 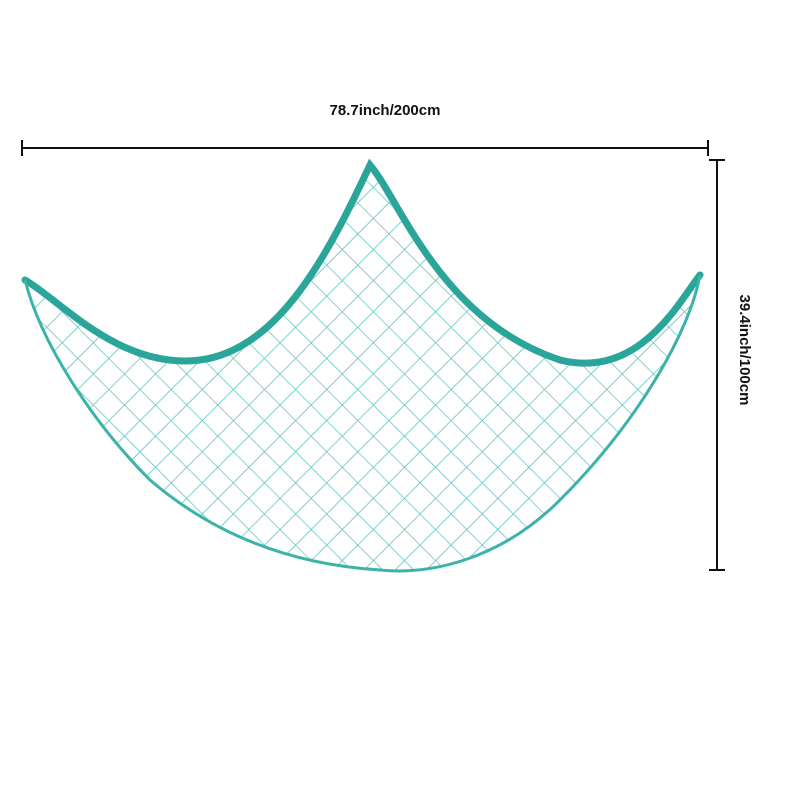 What do you see at coordinates (744, 350) in the screenshot?
I see `height-label: 39.4inch/100cm` at bounding box center [744, 350].